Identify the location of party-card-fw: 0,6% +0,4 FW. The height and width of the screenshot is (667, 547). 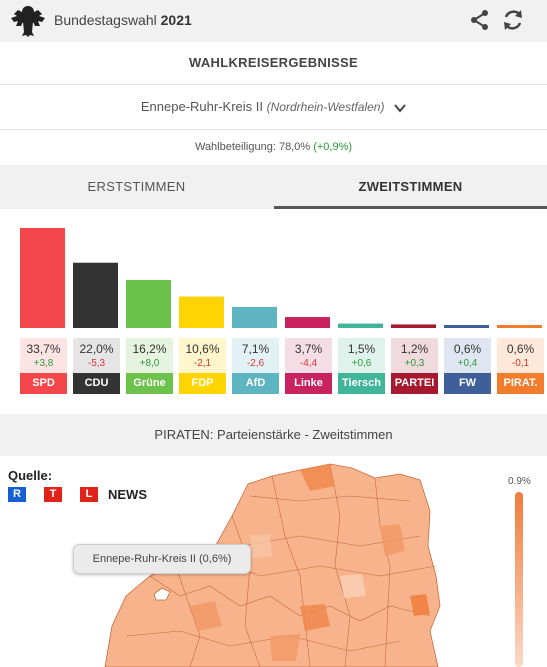
(467, 366).